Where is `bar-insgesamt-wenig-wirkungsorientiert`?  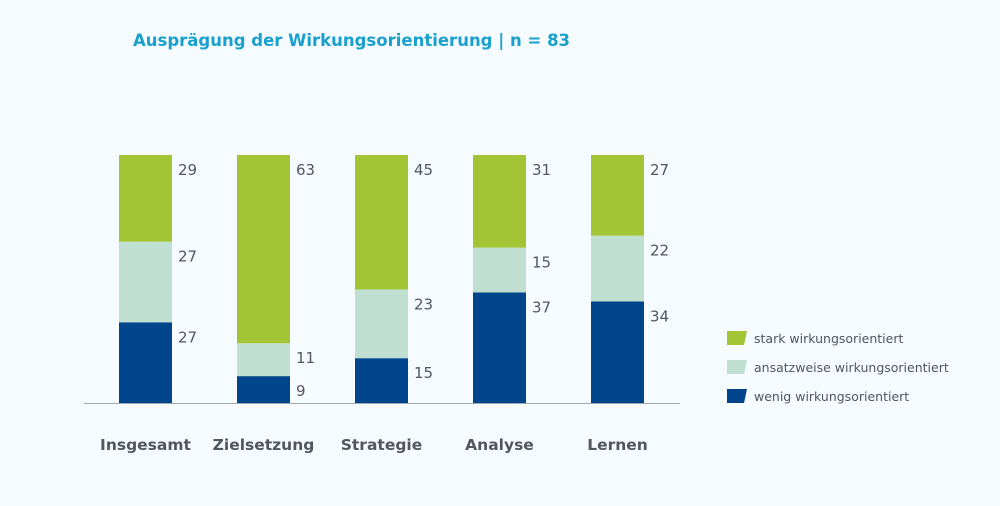 bar-insgesamt-wenig-wirkungsorientiert is located at coordinates (145, 362).